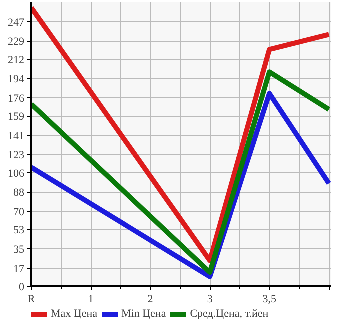 This screenshot has height=335, width=345. I want to click on legend-label: Max Цена, so click(74, 314).